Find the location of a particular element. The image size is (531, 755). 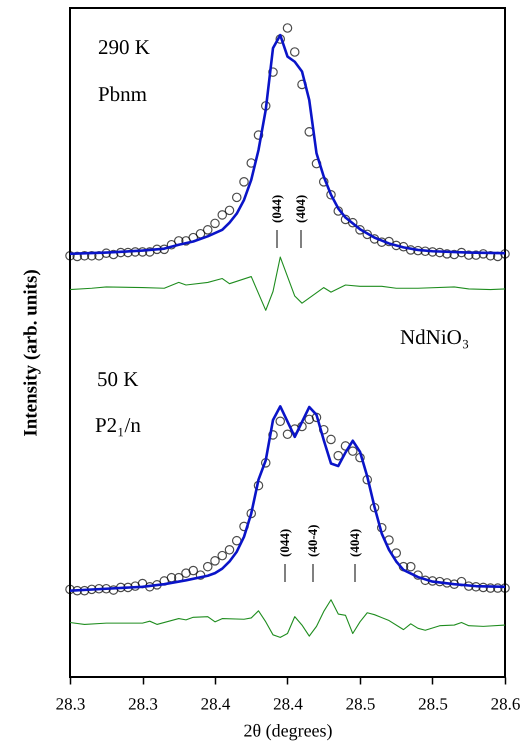

y-axis-title: Intensity (arb. units) is located at coordinates (31, 353).